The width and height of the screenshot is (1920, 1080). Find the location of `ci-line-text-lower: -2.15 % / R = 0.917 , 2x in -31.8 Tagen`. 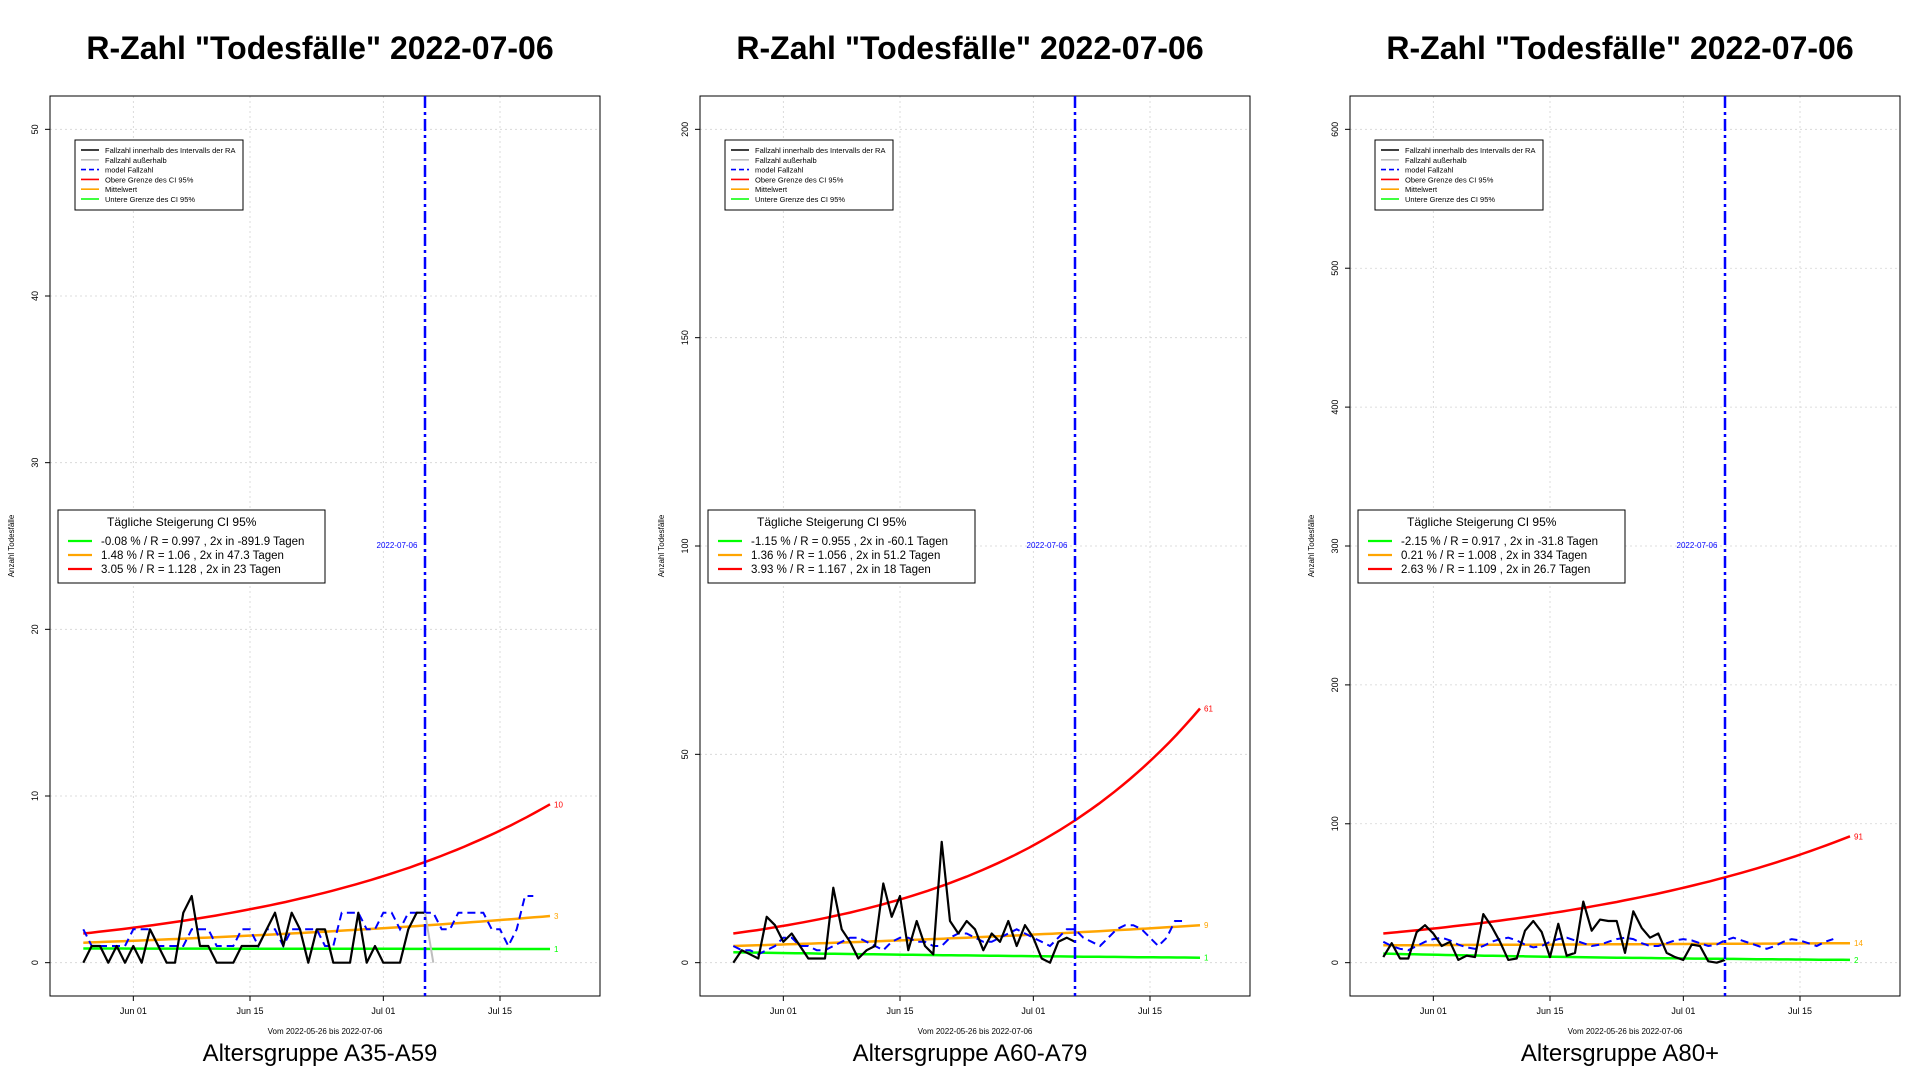

ci-line-text-lower: -2.15 % / R = 0.917 , 2x in -31.8 Tagen is located at coordinates (1499, 542).